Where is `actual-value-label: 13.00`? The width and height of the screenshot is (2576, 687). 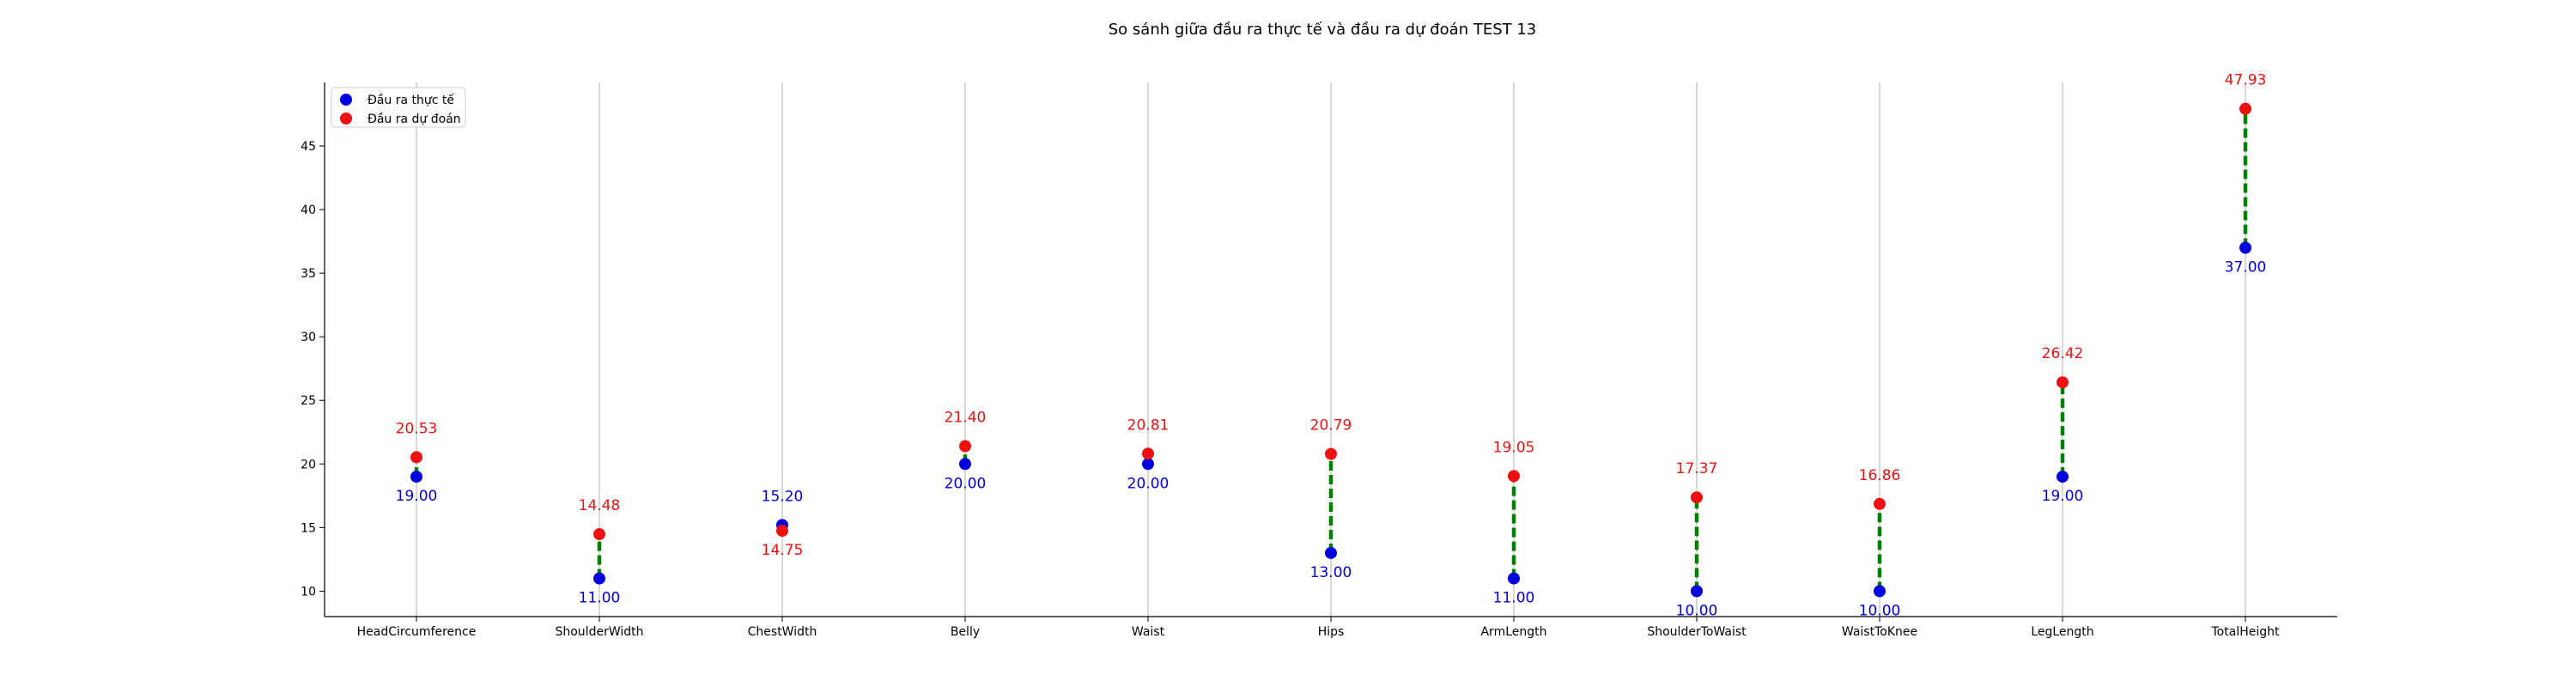 actual-value-label: 13.00 is located at coordinates (1331, 572).